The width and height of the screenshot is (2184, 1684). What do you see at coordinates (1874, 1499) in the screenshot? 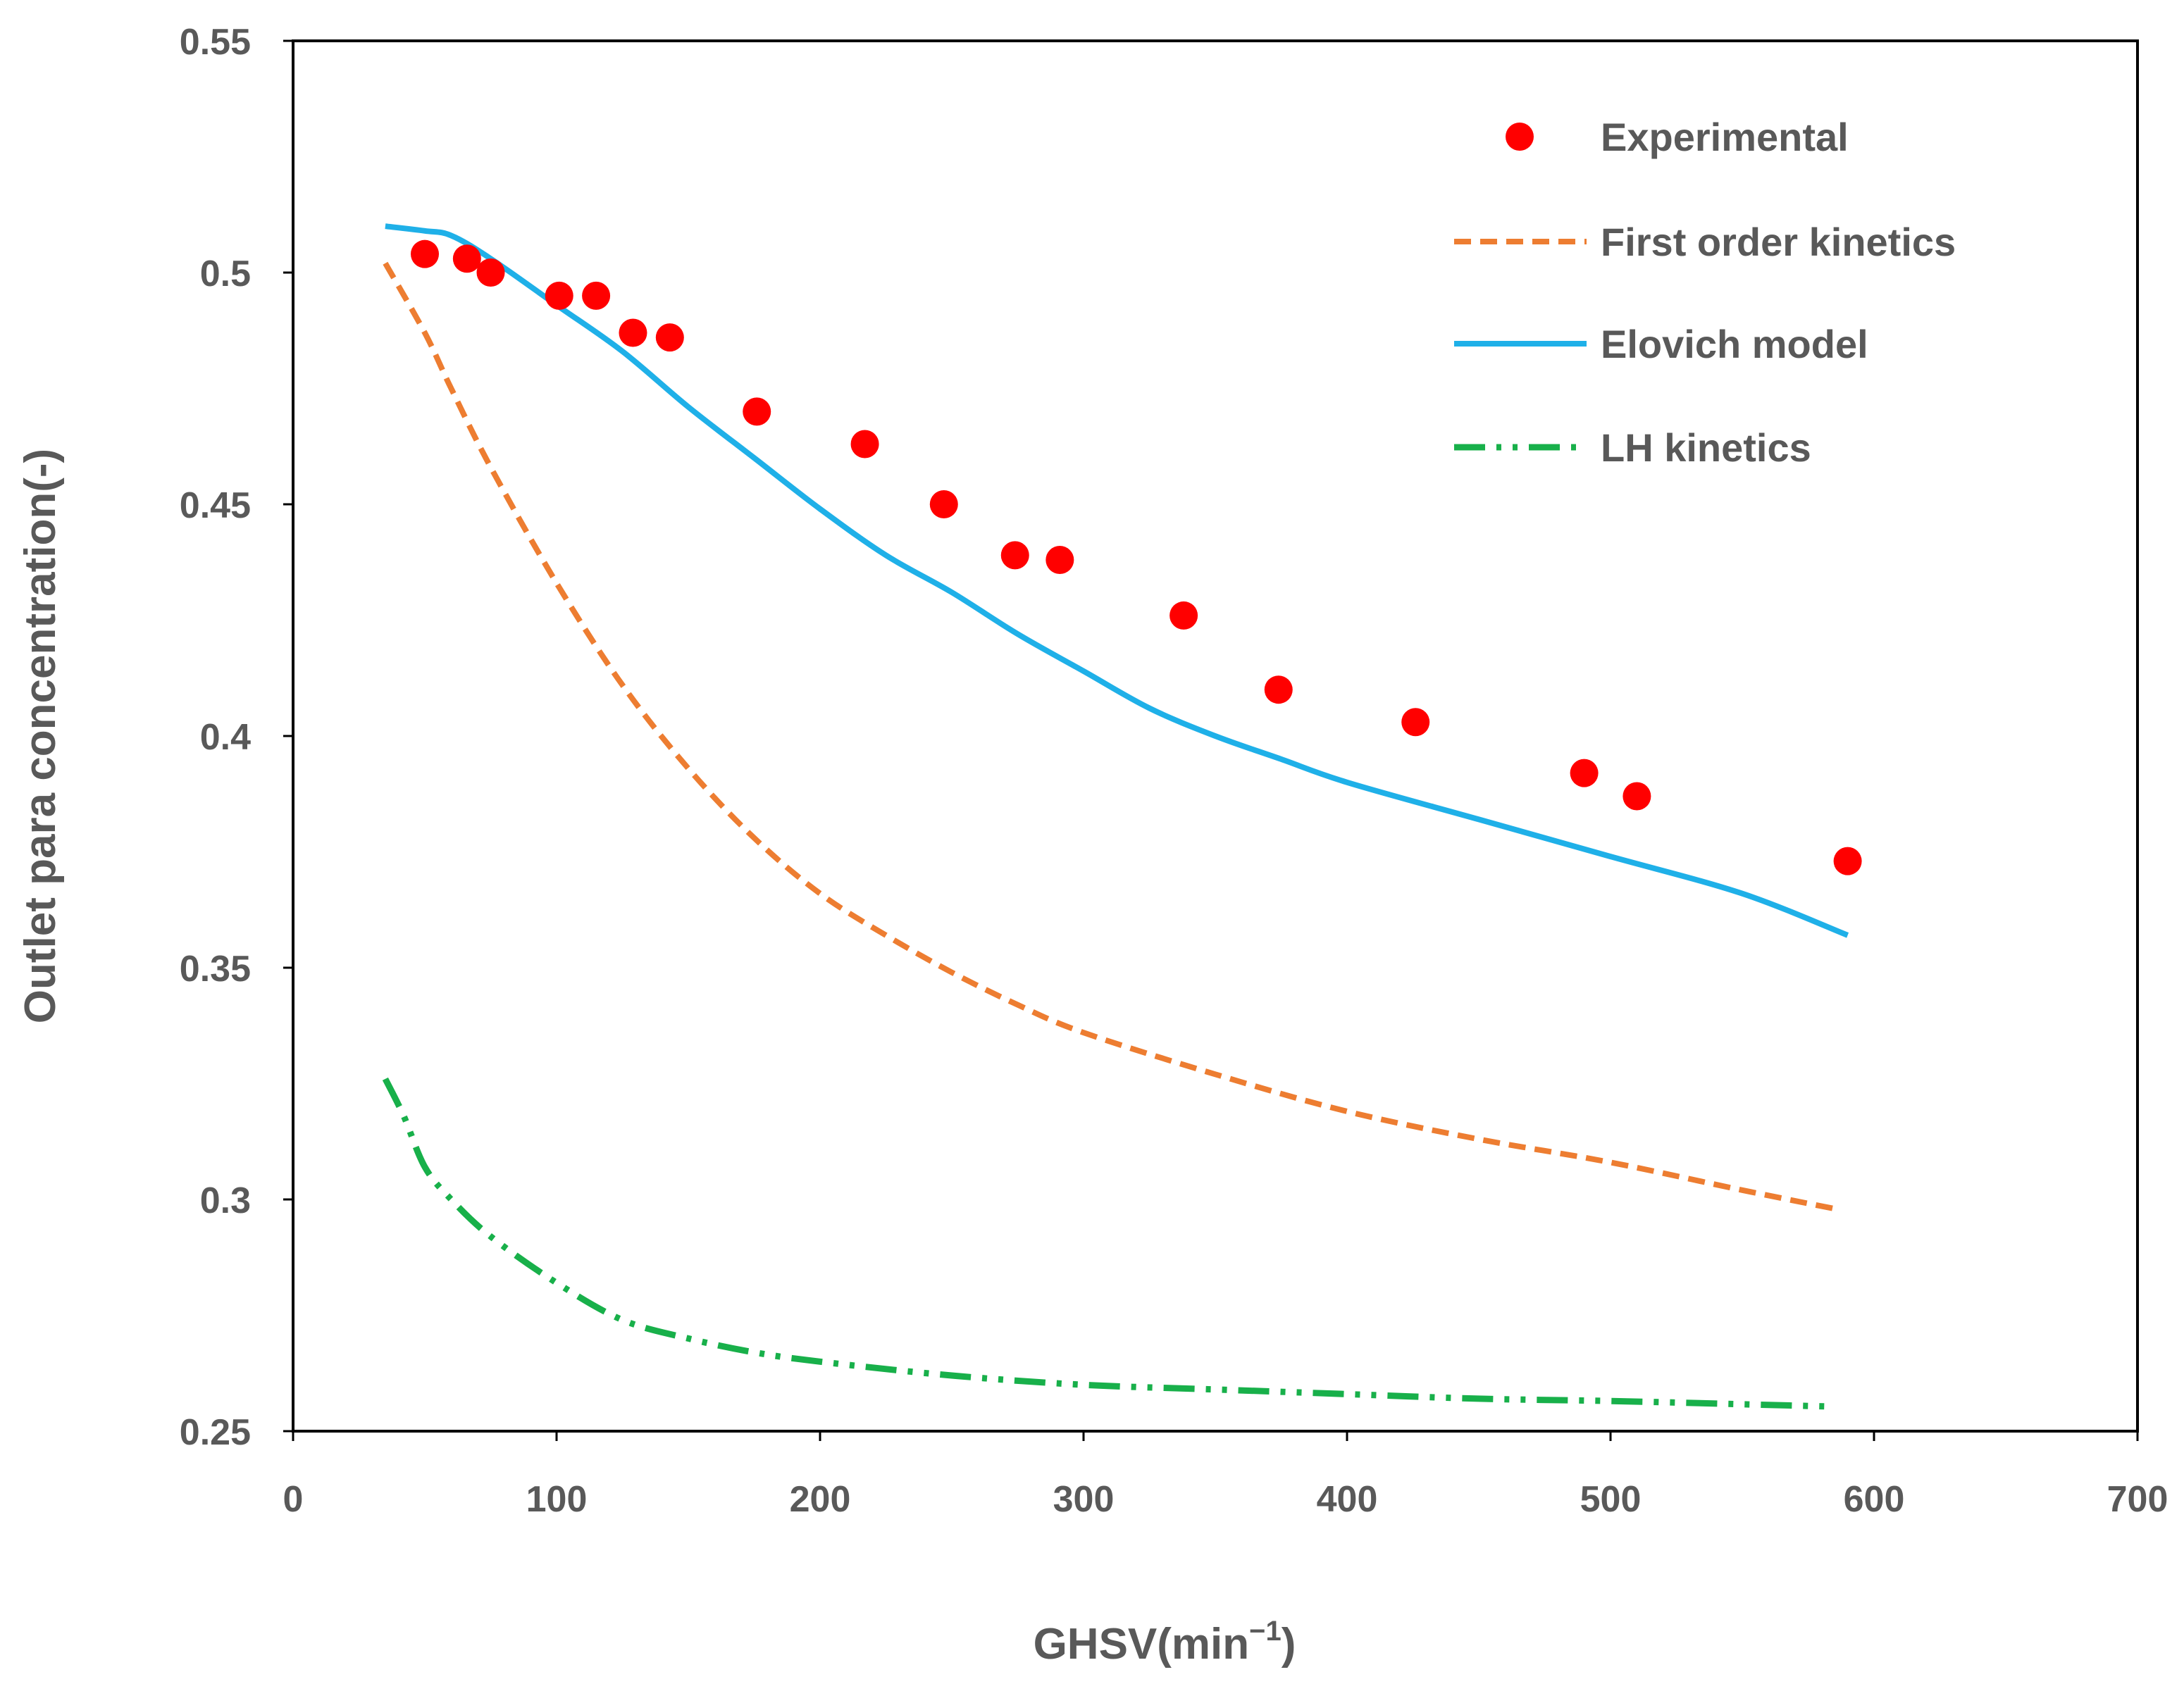
I see `x-tick-label: 600` at bounding box center [1874, 1499].